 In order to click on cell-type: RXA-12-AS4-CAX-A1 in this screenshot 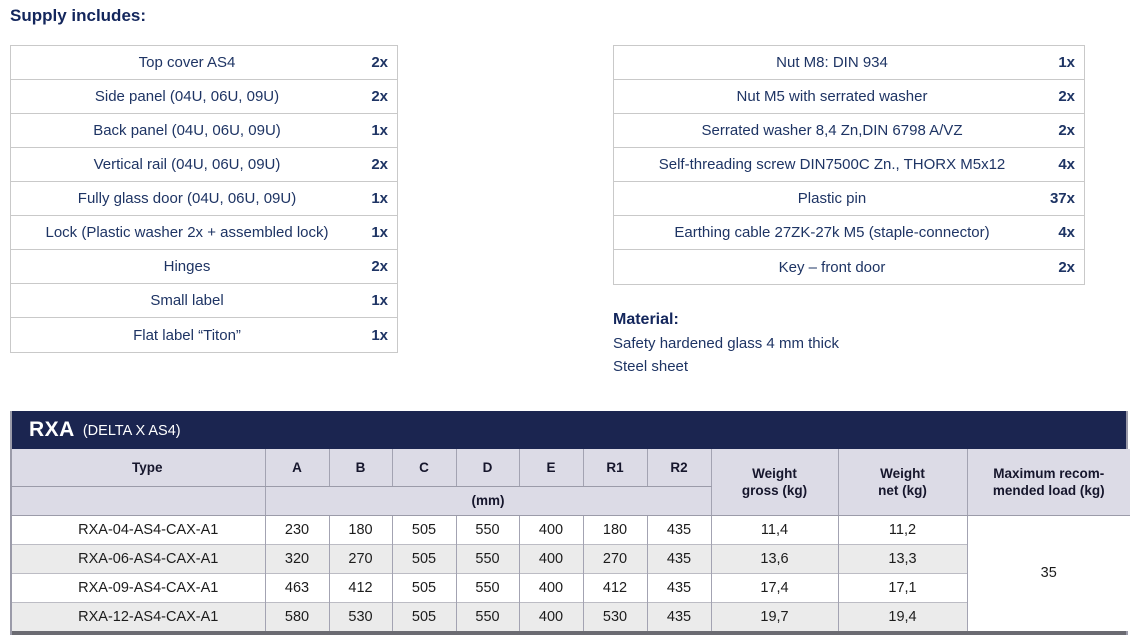, I will do `click(138, 616)`.